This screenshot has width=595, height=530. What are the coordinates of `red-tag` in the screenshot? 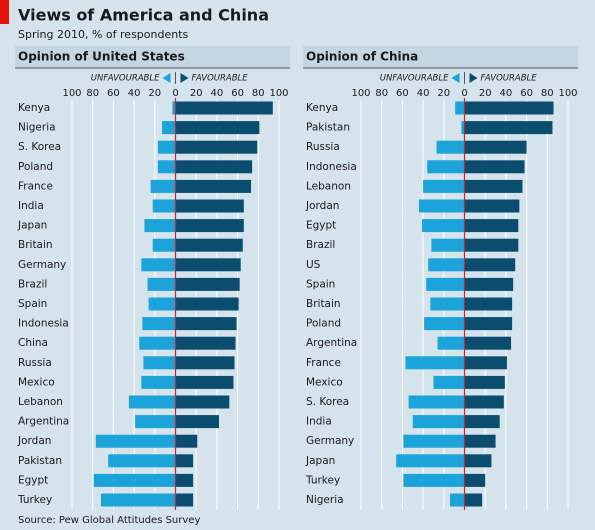 It's located at (4, 12).